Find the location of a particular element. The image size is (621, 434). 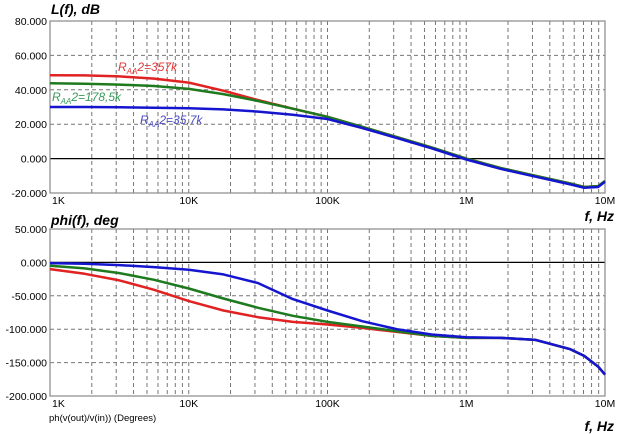

phase-xlabel: f, Hz is located at coordinates (599, 426).